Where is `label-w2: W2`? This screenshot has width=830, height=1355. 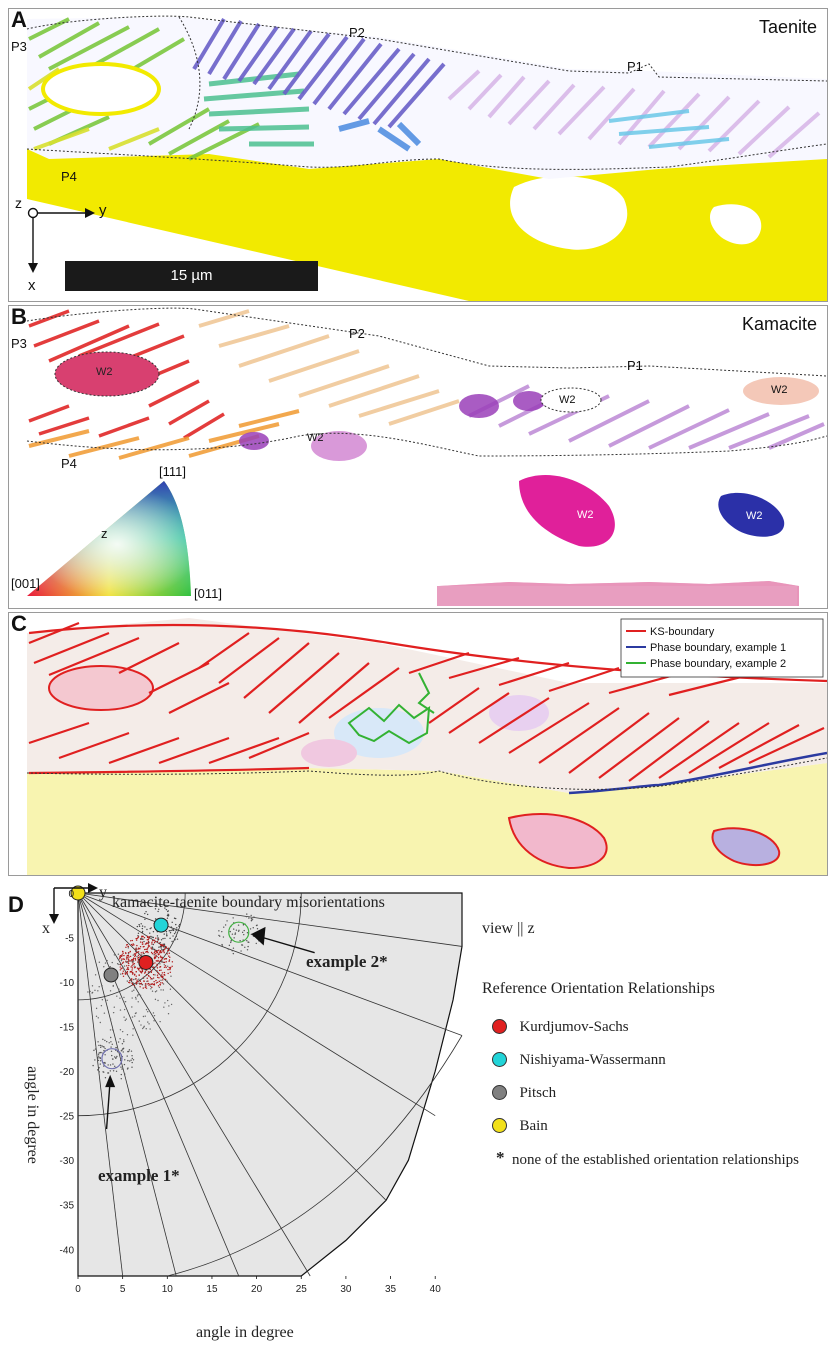
label-w2: W2 is located at coordinates (754, 516).